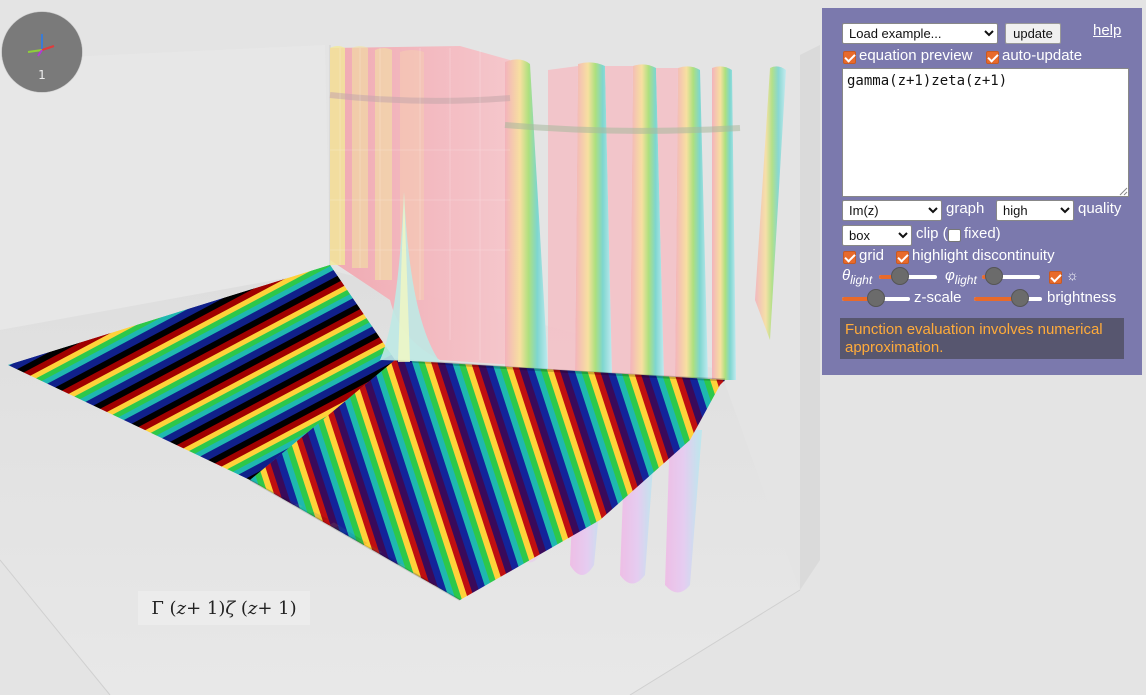  Describe the element at coordinates (938, 297) in the screenshot. I see `z-scale-label: z-scale` at that location.